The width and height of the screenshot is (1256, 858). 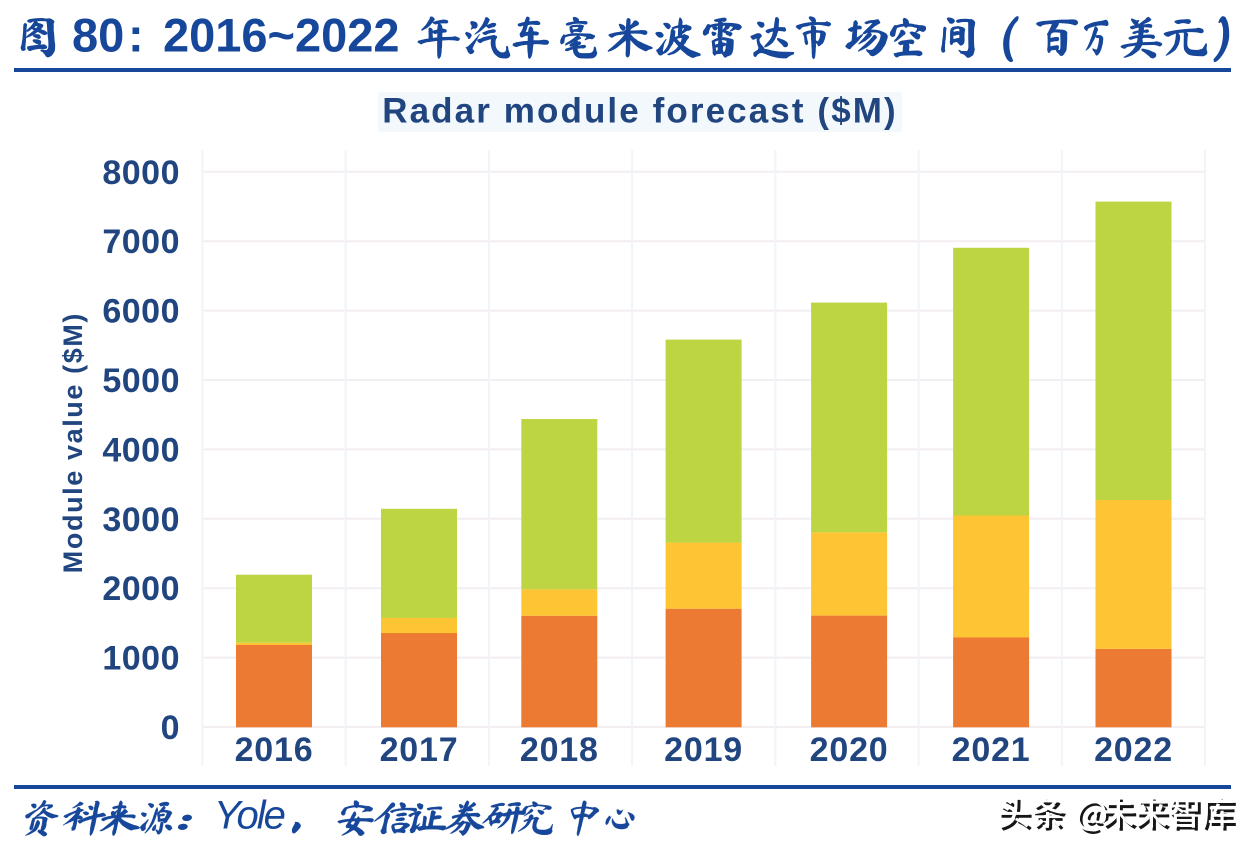 I want to click on svg-text: Module value ($M), so click(x=73, y=442).